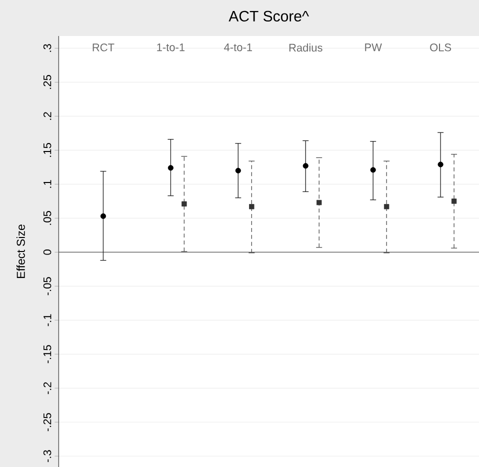 Image resolution: width=479 pixels, height=467 pixels. Describe the element at coordinates (47, 456) in the screenshot. I see `y-tick-label: -.3` at that location.